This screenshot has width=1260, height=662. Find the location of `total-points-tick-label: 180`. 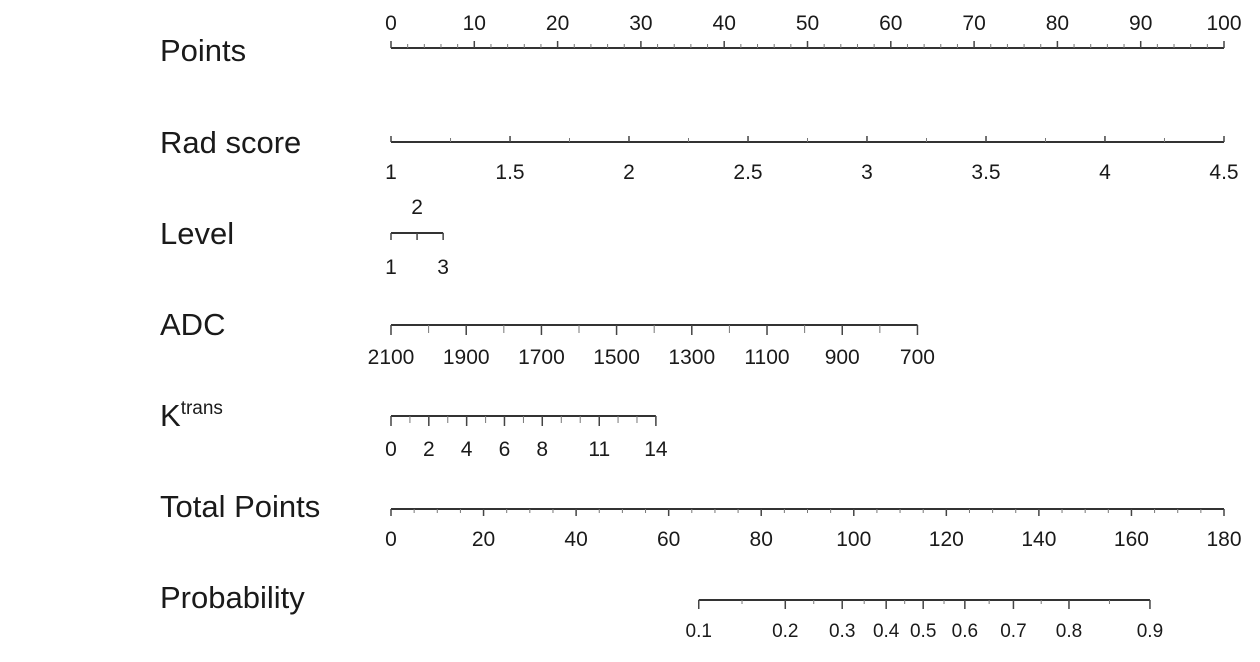

total-points-tick-label: 180 is located at coordinates (1223, 539).